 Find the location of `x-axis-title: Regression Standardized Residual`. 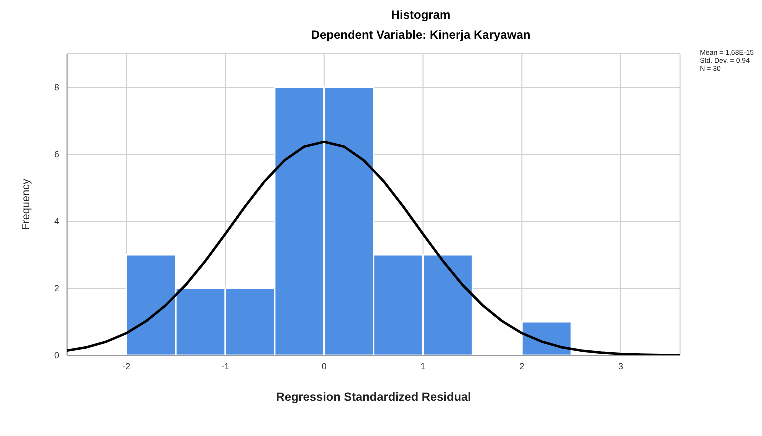

x-axis-title: Regression Standardized Residual is located at coordinates (374, 397).